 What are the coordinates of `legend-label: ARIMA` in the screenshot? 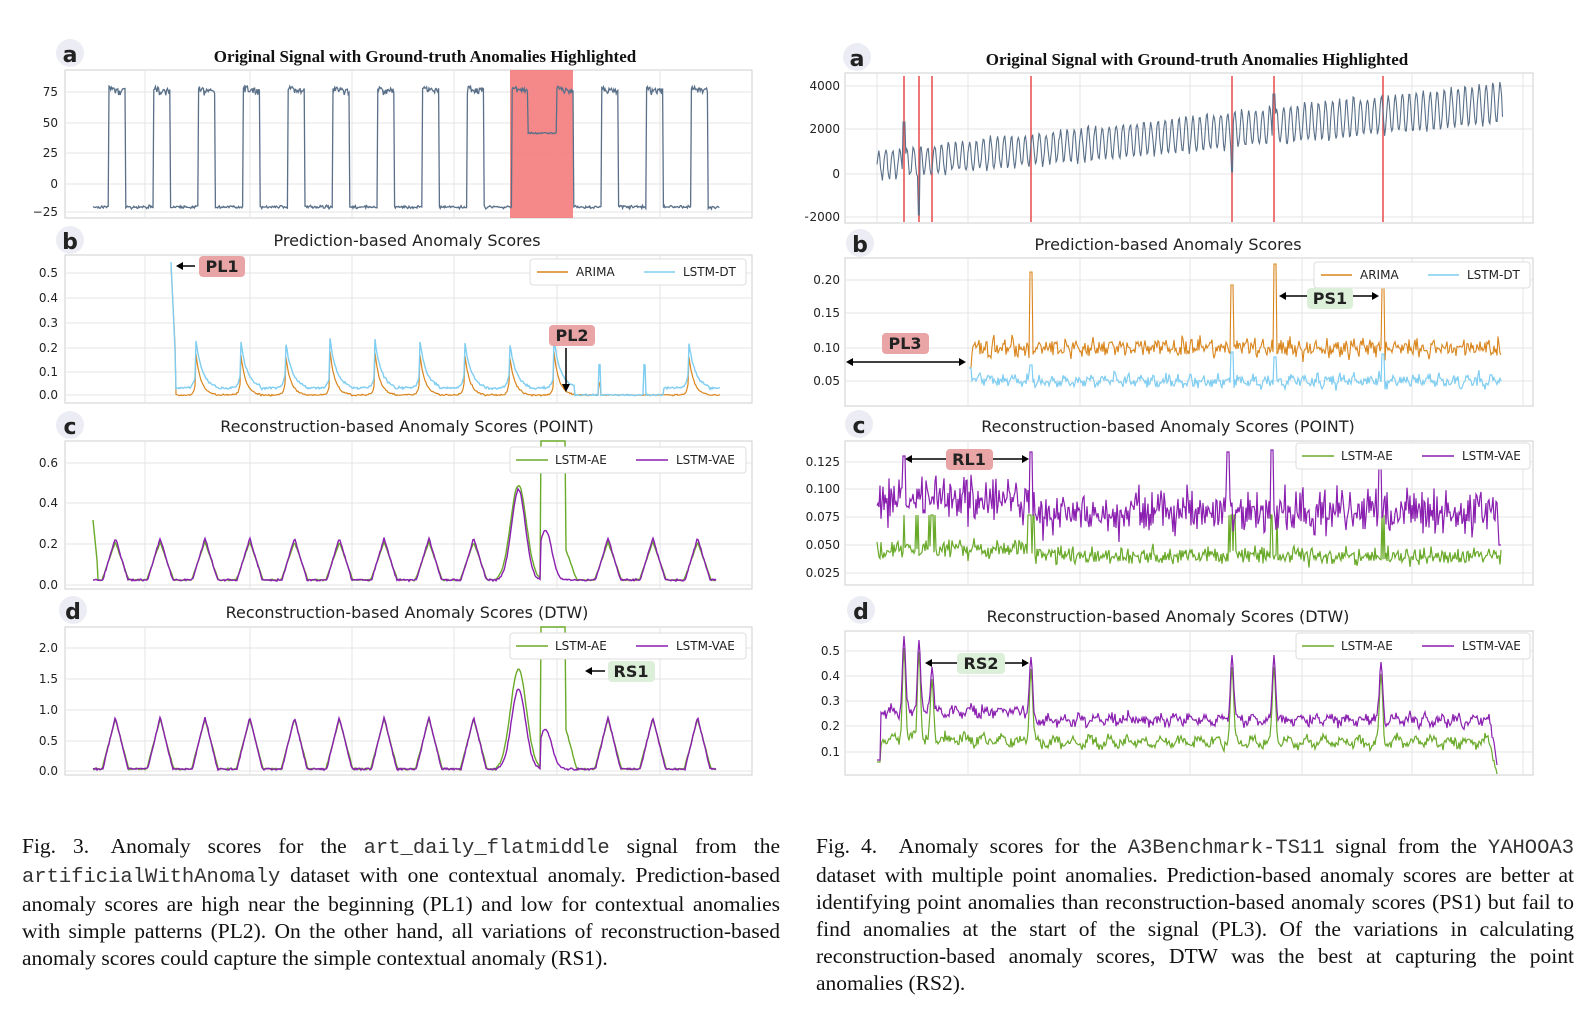 It's located at (1379, 275).